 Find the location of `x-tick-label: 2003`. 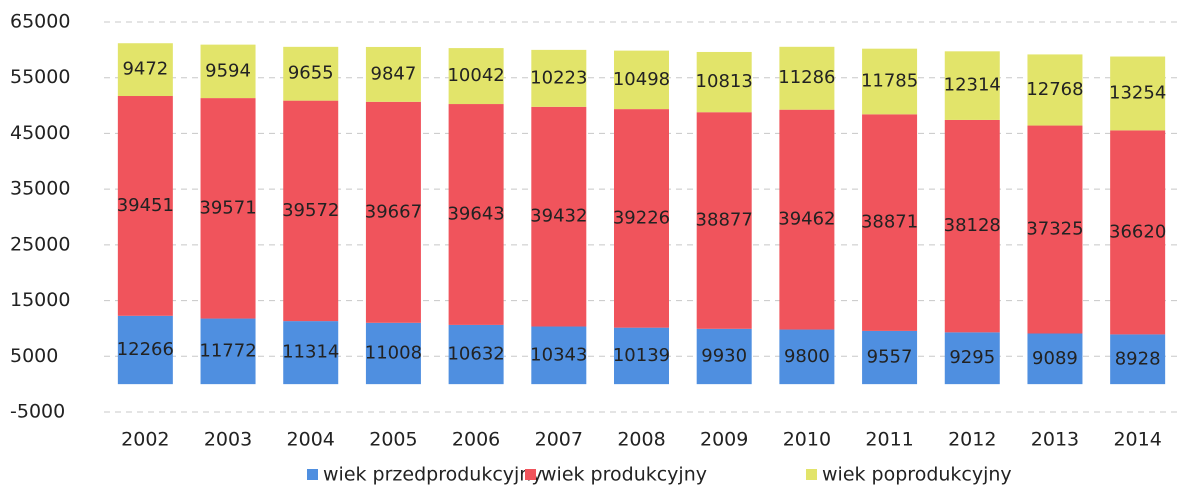

x-tick-label: 2003 is located at coordinates (228, 440).